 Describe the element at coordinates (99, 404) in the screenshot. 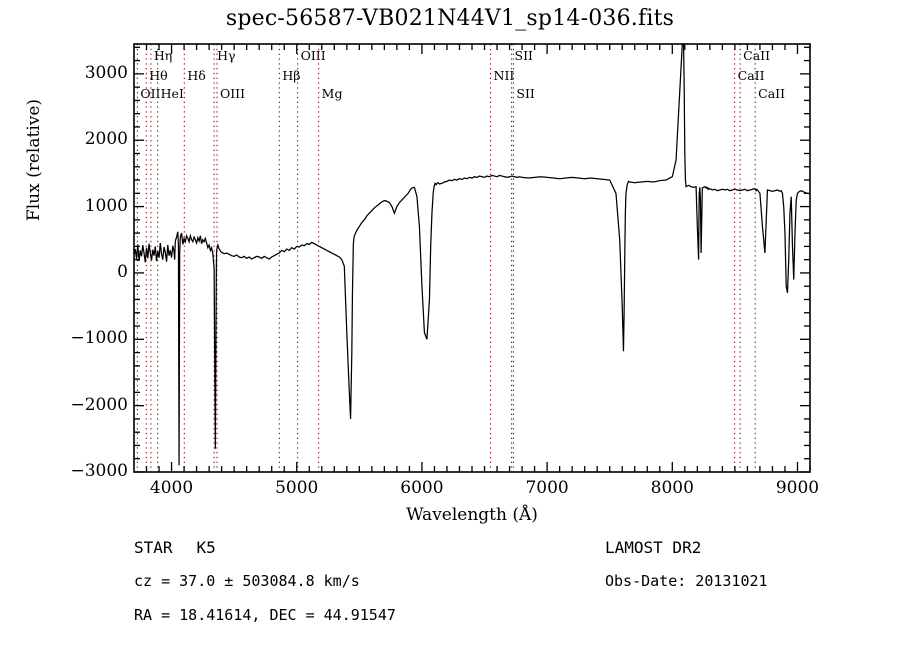

I see `y-tick-value: −2000` at that location.